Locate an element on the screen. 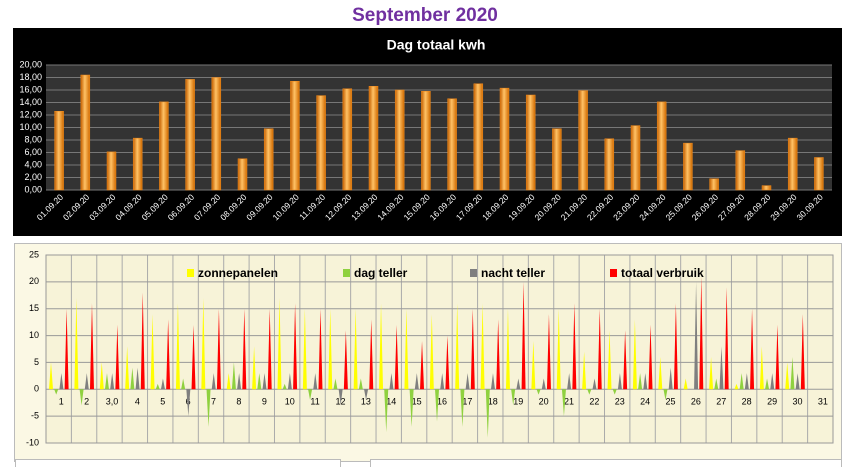 The height and width of the screenshot is (472, 850). x-tick-label: 29 is located at coordinates (772, 402).